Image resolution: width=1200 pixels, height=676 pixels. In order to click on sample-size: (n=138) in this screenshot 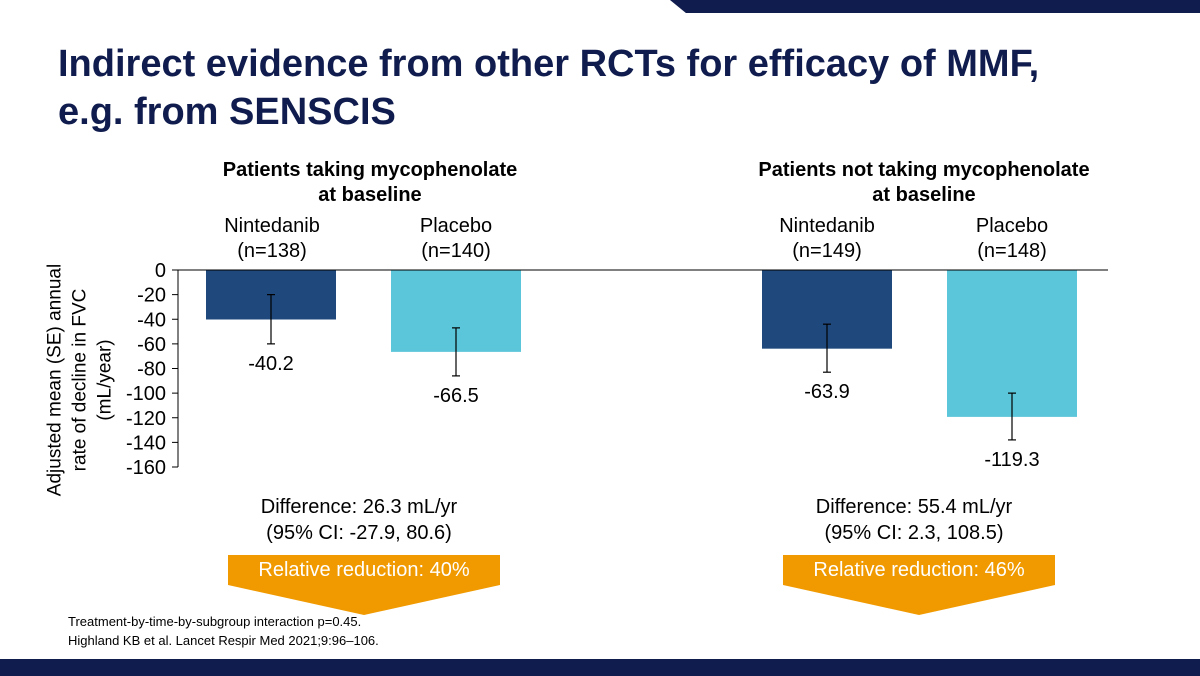, I will do `click(272, 251)`.